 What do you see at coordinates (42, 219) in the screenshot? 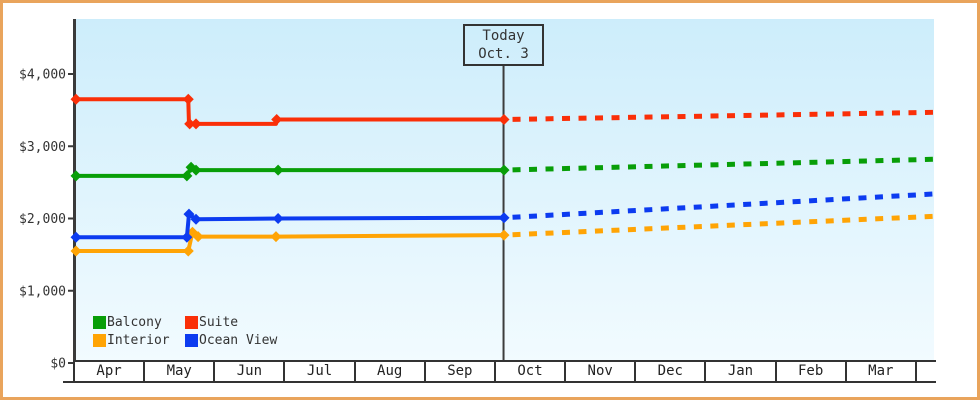
I see `y-axis-label: $2,000` at bounding box center [42, 219].